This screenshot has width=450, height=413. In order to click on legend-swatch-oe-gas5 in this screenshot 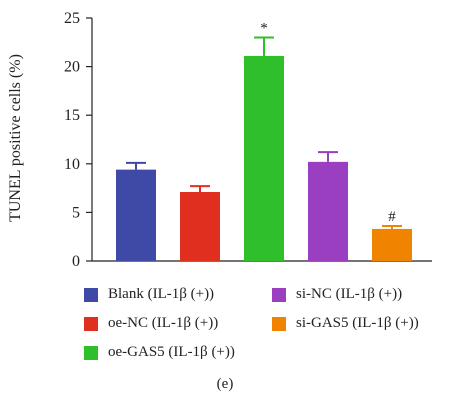, I will do `click(91, 352)`.